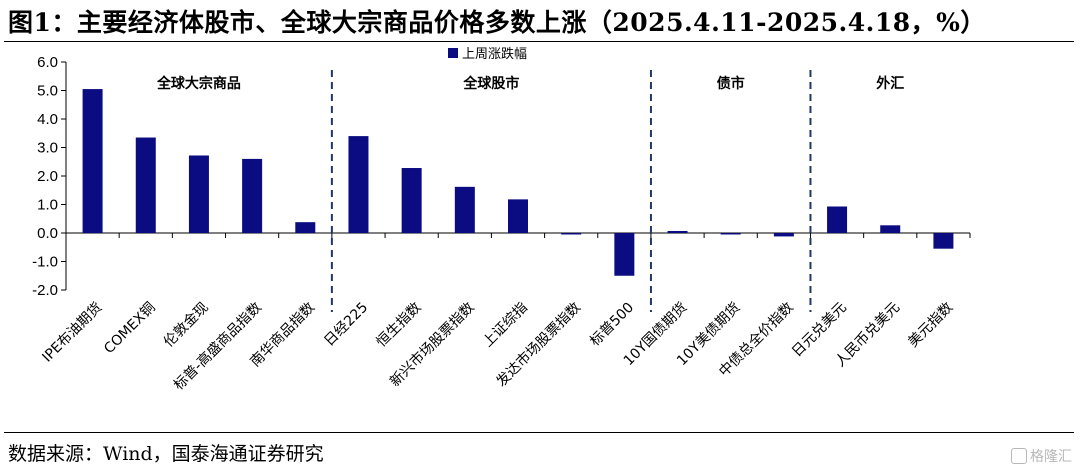  What do you see at coordinates (72, 332) in the screenshot?
I see `x-tick-label: IPE布油期货` at bounding box center [72, 332].